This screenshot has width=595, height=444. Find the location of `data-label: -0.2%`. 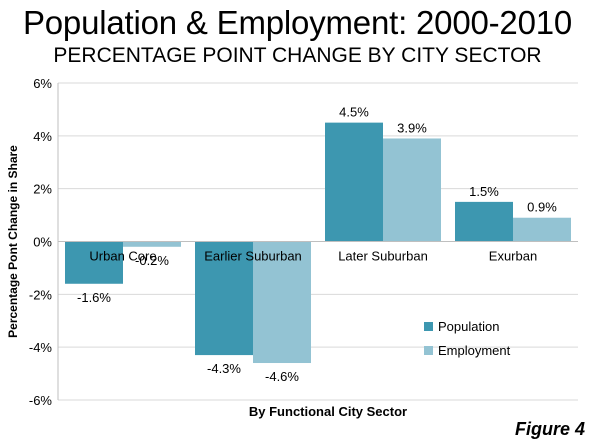

data-label: -0.2% is located at coordinates (152, 260).